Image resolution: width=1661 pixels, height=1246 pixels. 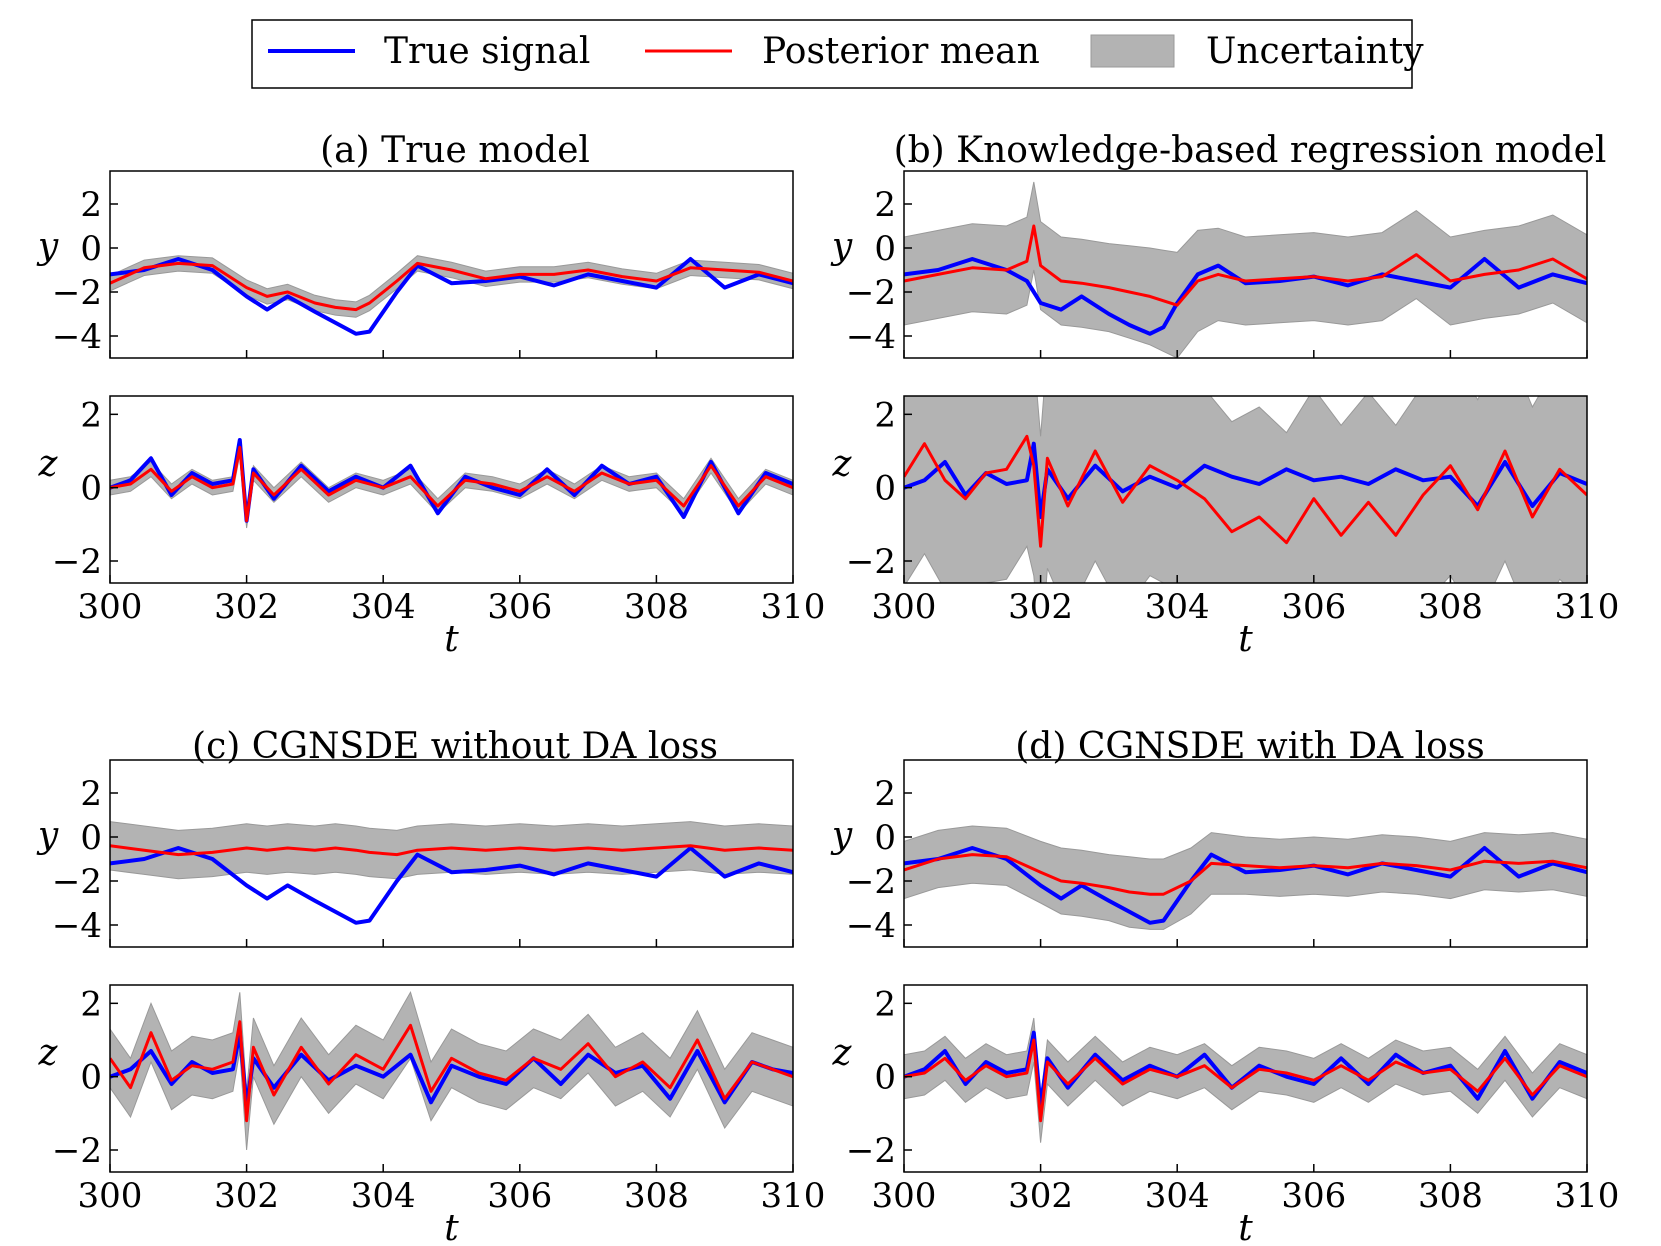 I want to click on panel-d-title: (d) CGNSDE with DA loss, so click(x=1250, y=746).